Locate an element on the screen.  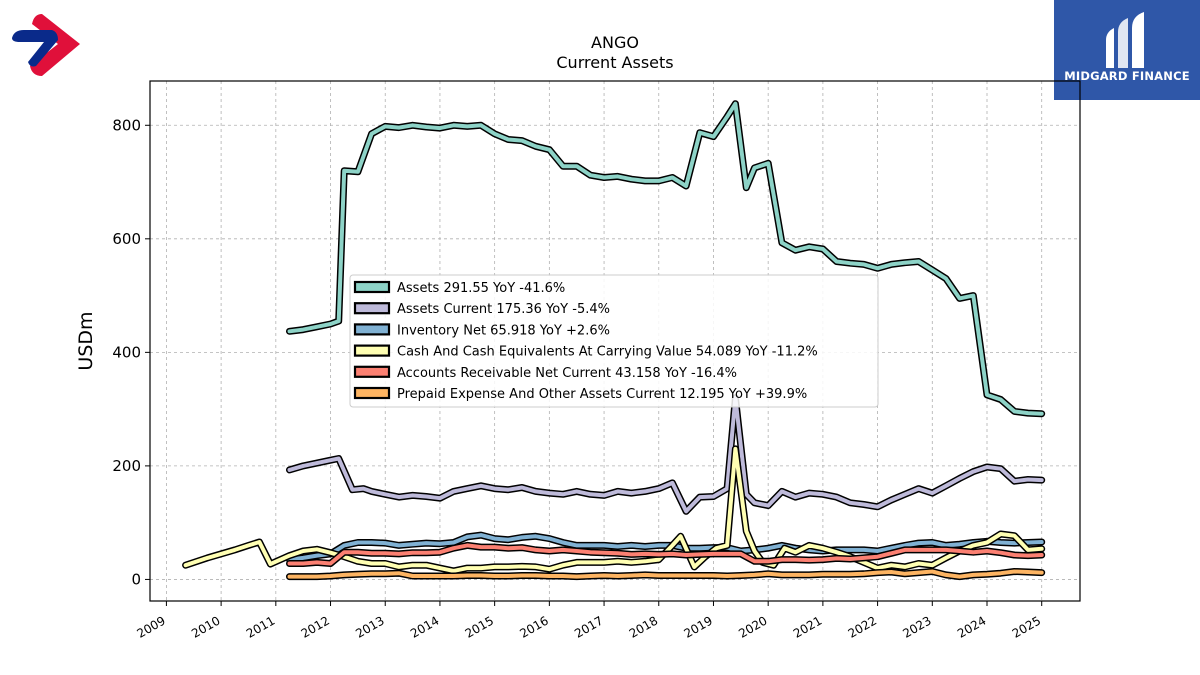
legend-label: Assets Current 175.36 YoY -5.4% is located at coordinates (503, 309).